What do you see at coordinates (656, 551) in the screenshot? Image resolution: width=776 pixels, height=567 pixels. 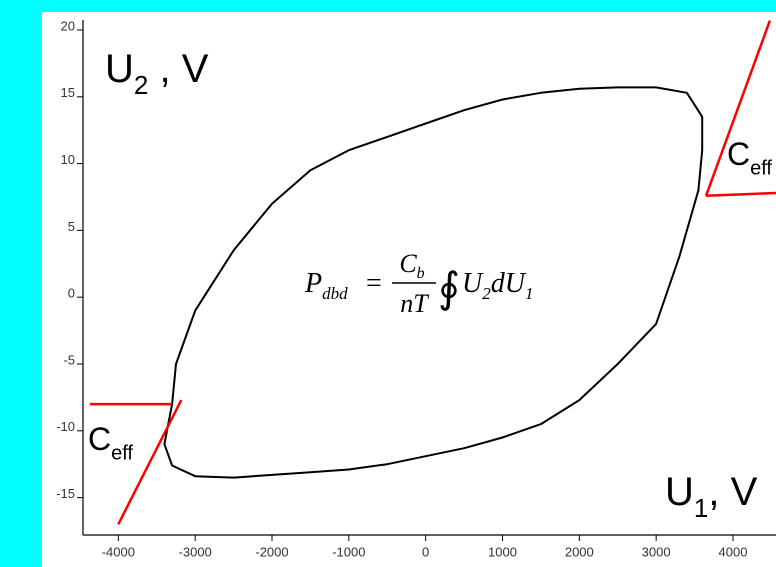 I see `x-tick-label: 3000` at bounding box center [656, 551].